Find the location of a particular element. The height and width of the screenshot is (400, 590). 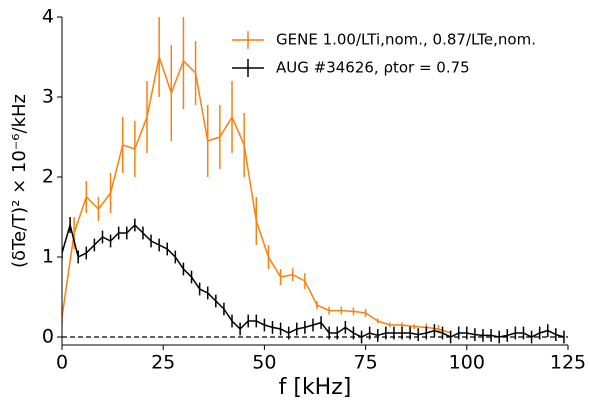

x-tick-label: 125 is located at coordinates (568, 363).